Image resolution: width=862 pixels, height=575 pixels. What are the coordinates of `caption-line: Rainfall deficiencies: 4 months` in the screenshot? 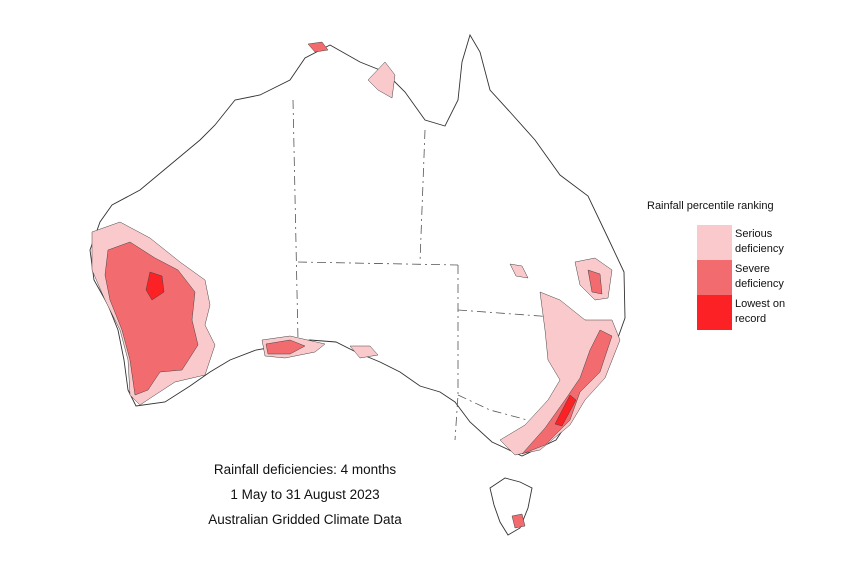 It's located at (305, 469).